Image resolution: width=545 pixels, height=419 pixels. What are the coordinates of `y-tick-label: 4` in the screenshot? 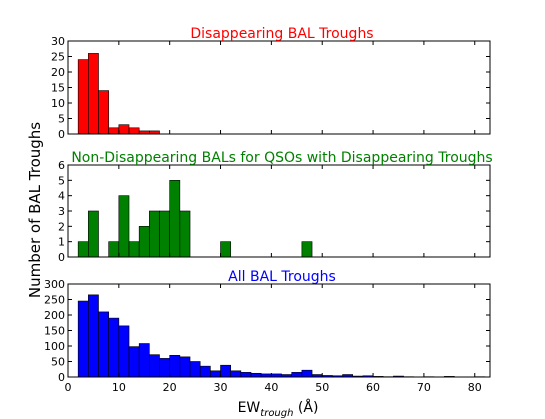 It's located at (61, 196).